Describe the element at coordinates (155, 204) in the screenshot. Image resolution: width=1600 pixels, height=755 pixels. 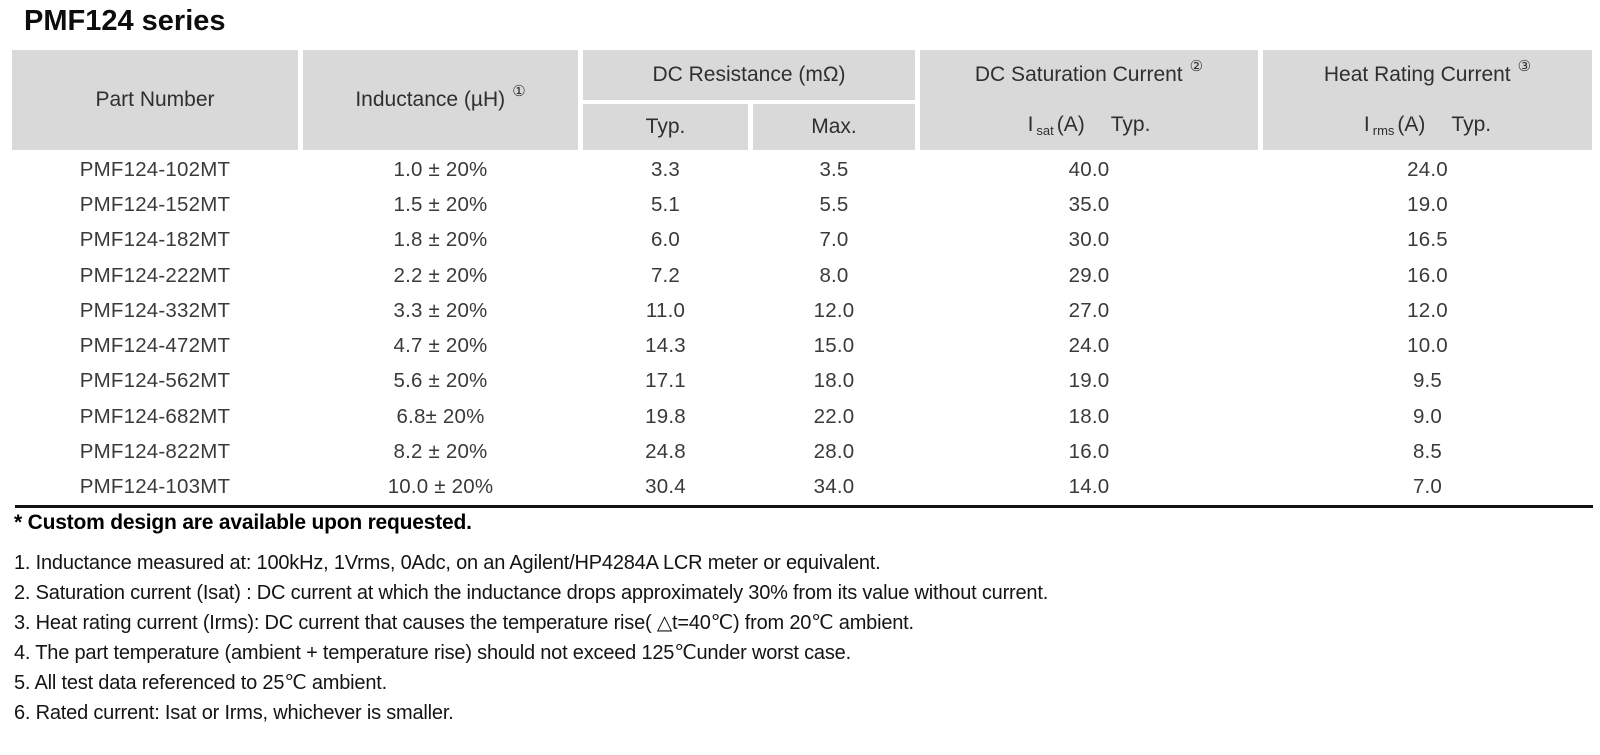
I see `cell-part-number: PMF124-152MT` at that location.